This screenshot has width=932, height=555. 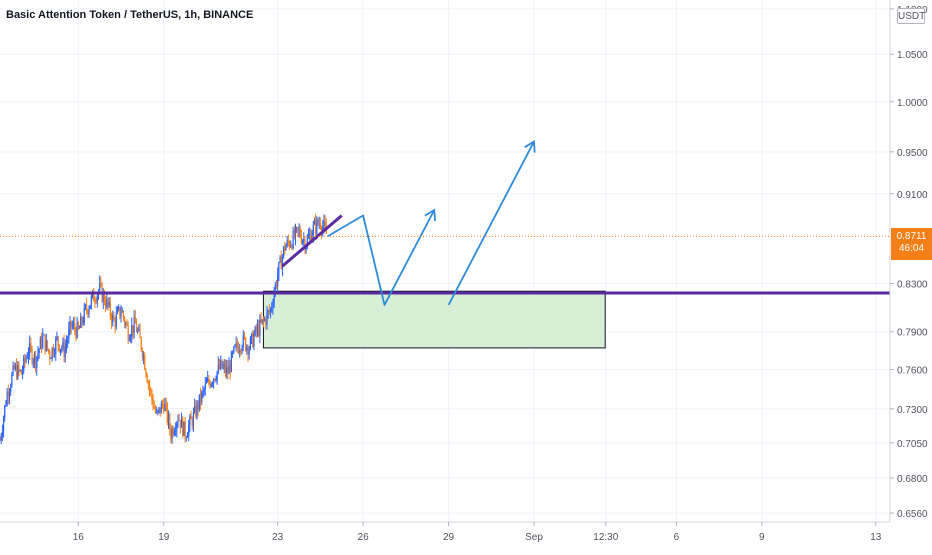 I want to click on y-tick-label: 0.7600, so click(x=912, y=370).